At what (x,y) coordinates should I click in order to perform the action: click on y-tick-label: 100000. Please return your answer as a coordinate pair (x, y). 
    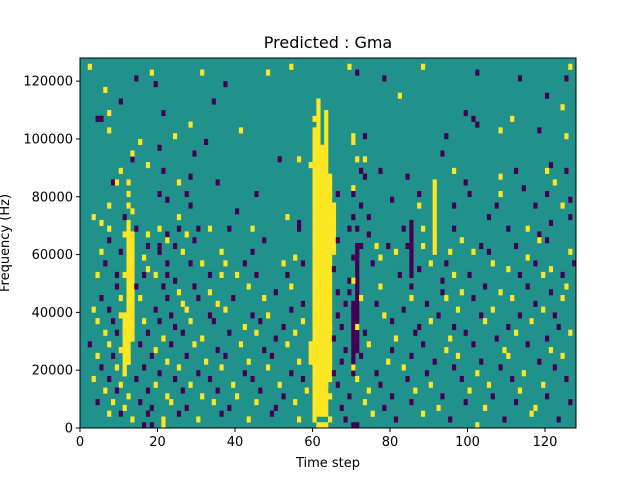
    Looking at the image, I should click on (48, 139).